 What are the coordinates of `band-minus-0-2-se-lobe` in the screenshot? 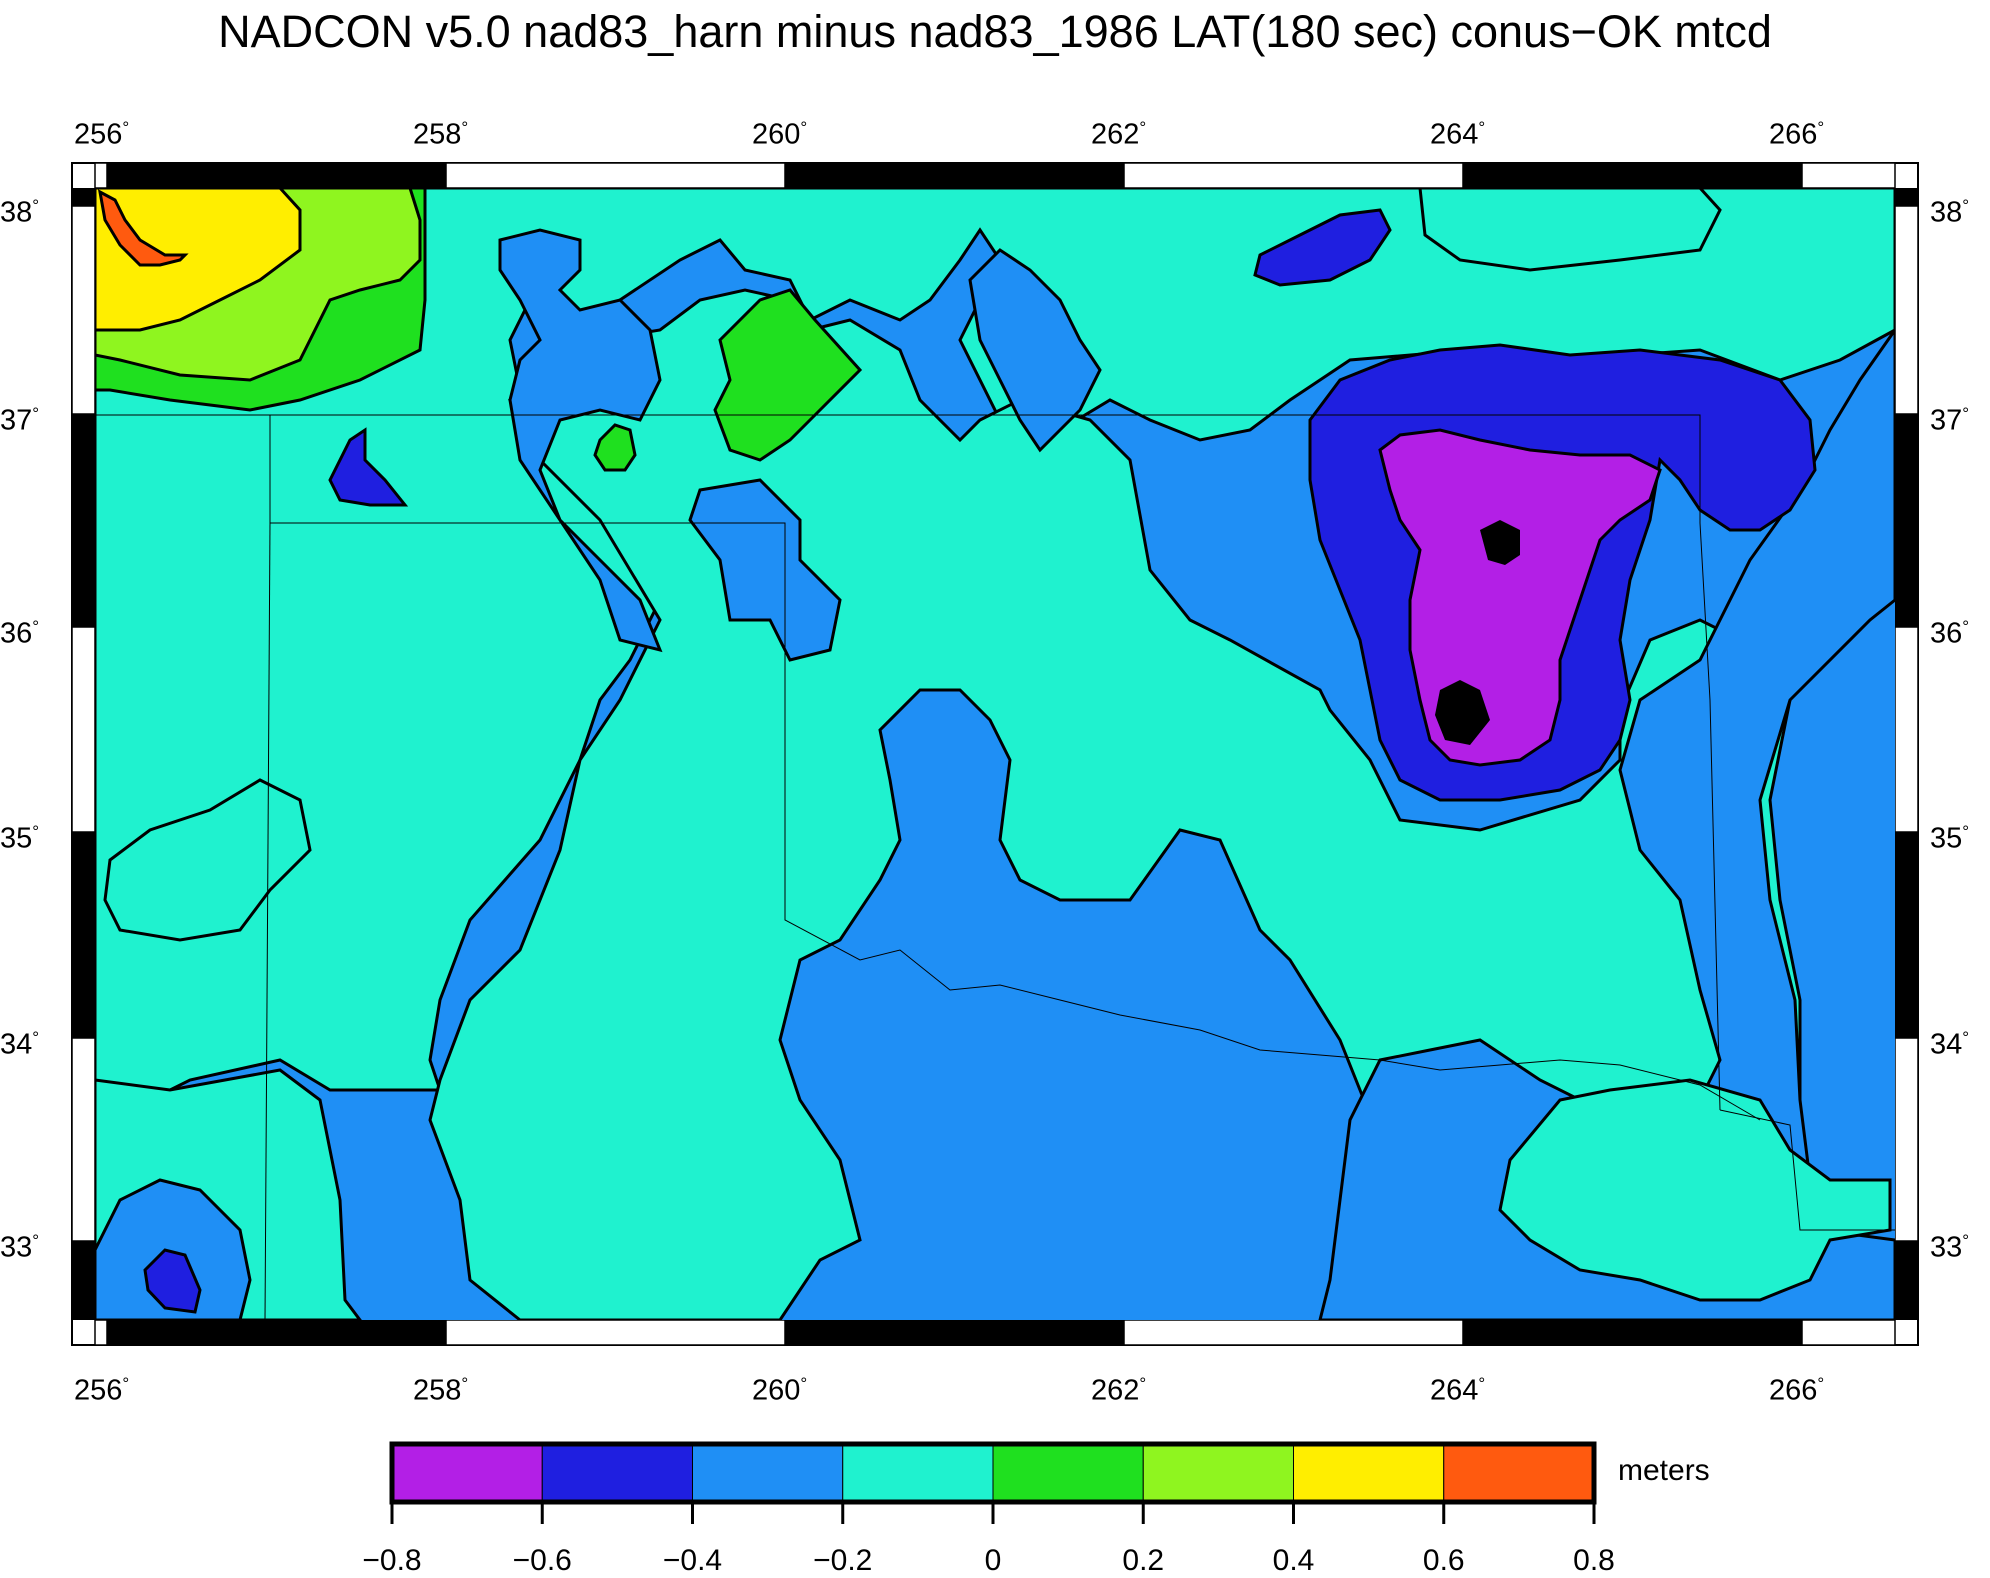 It's located at (1695, 1190).